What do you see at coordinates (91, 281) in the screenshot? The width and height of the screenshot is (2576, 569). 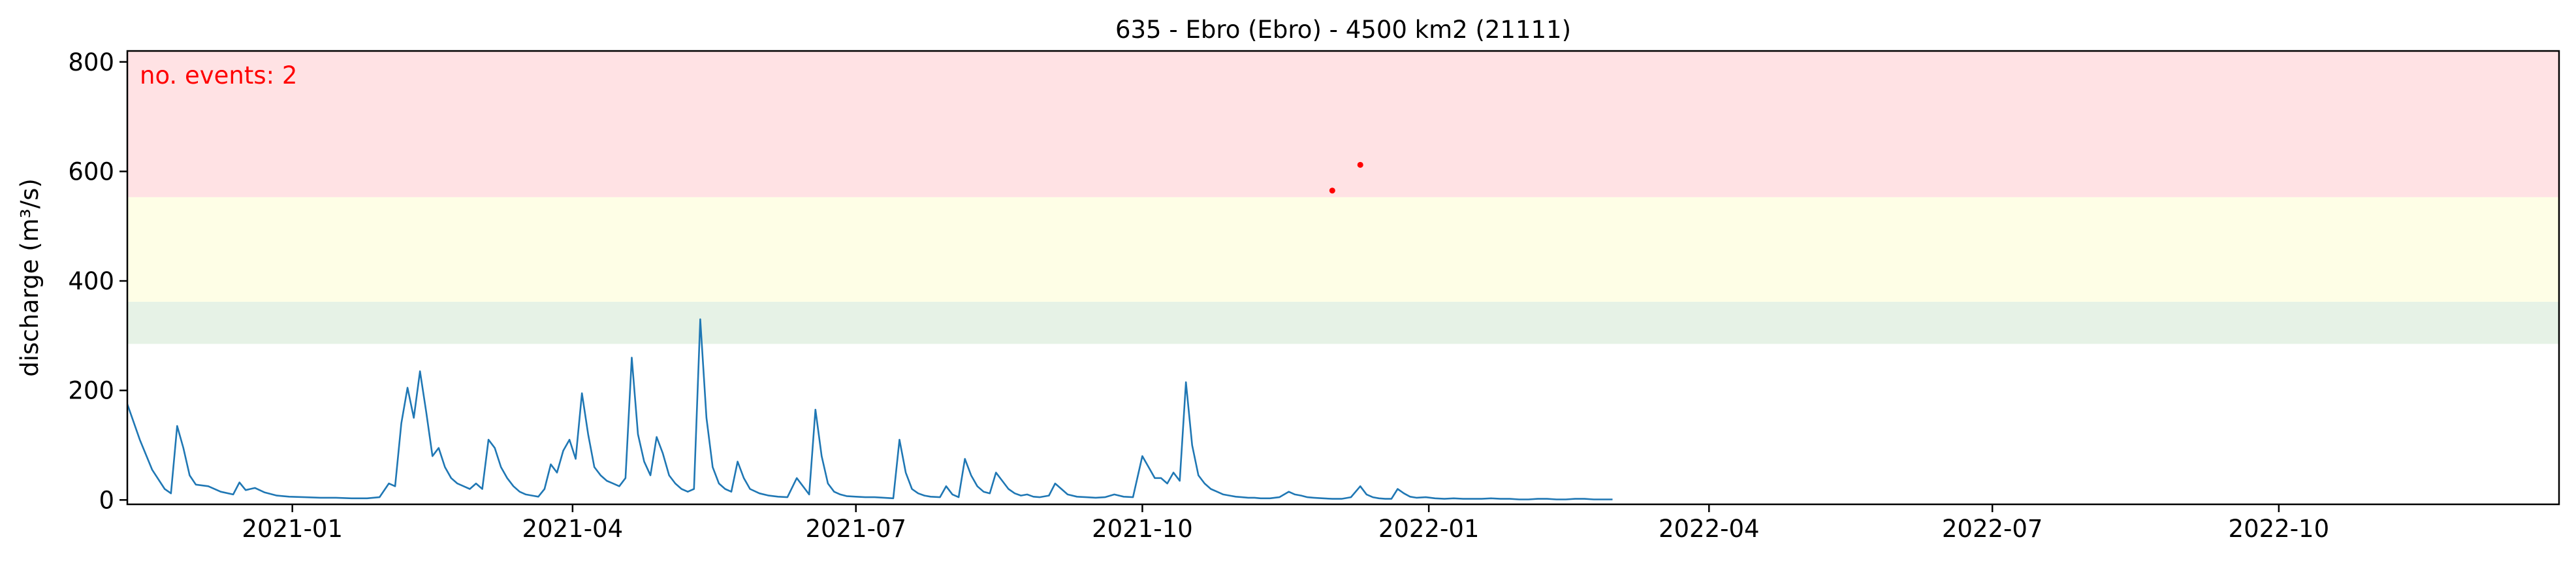 I see `y-tick-label: 400` at bounding box center [91, 281].